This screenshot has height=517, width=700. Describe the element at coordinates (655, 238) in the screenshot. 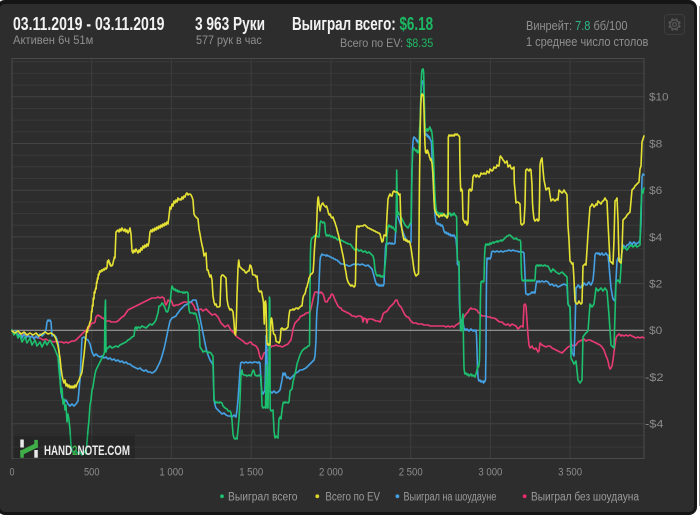

I see `svg-text: $4` at that location.